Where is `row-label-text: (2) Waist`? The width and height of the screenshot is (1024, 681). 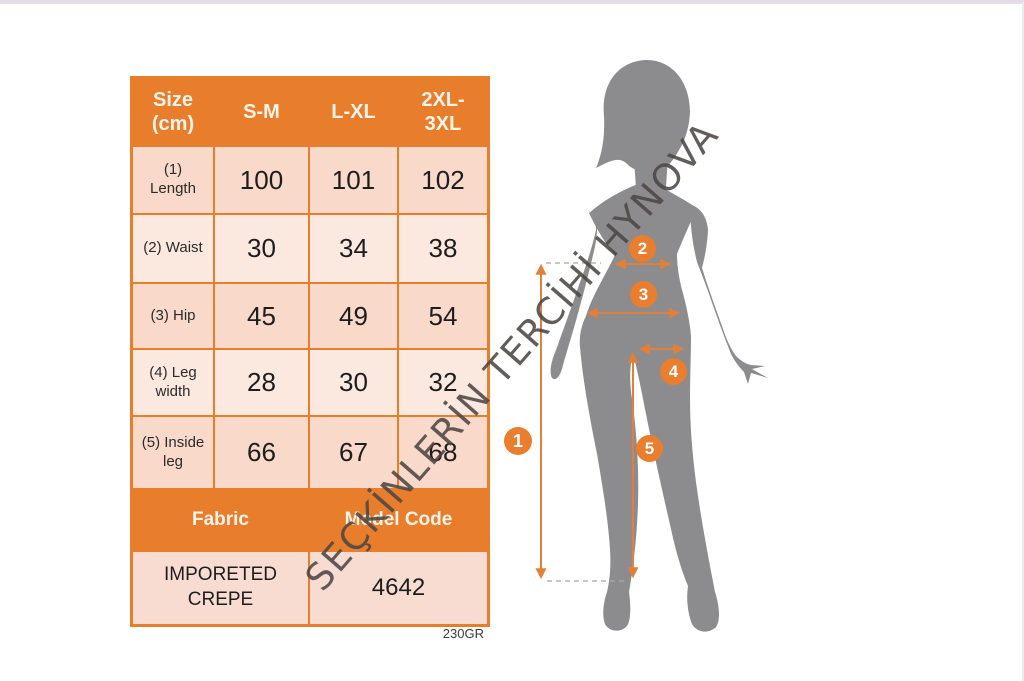 row-label-text: (2) Waist is located at coordinates (173, 248).